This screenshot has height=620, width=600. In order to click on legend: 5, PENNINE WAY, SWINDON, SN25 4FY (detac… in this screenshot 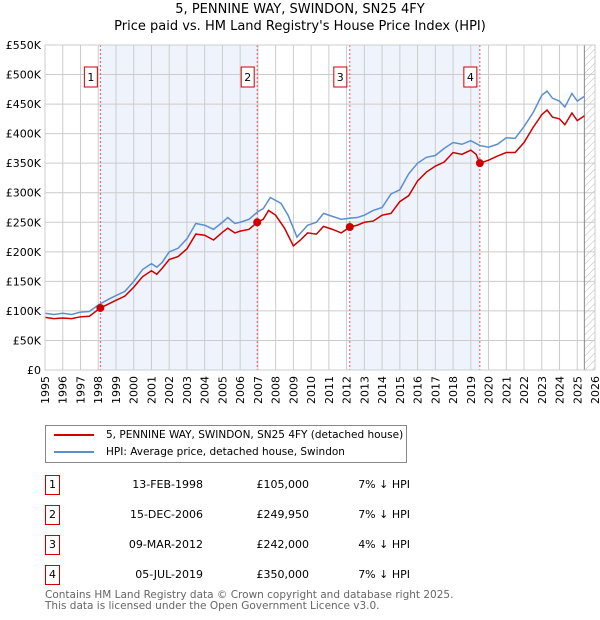, I will do `click(226, 444)`.